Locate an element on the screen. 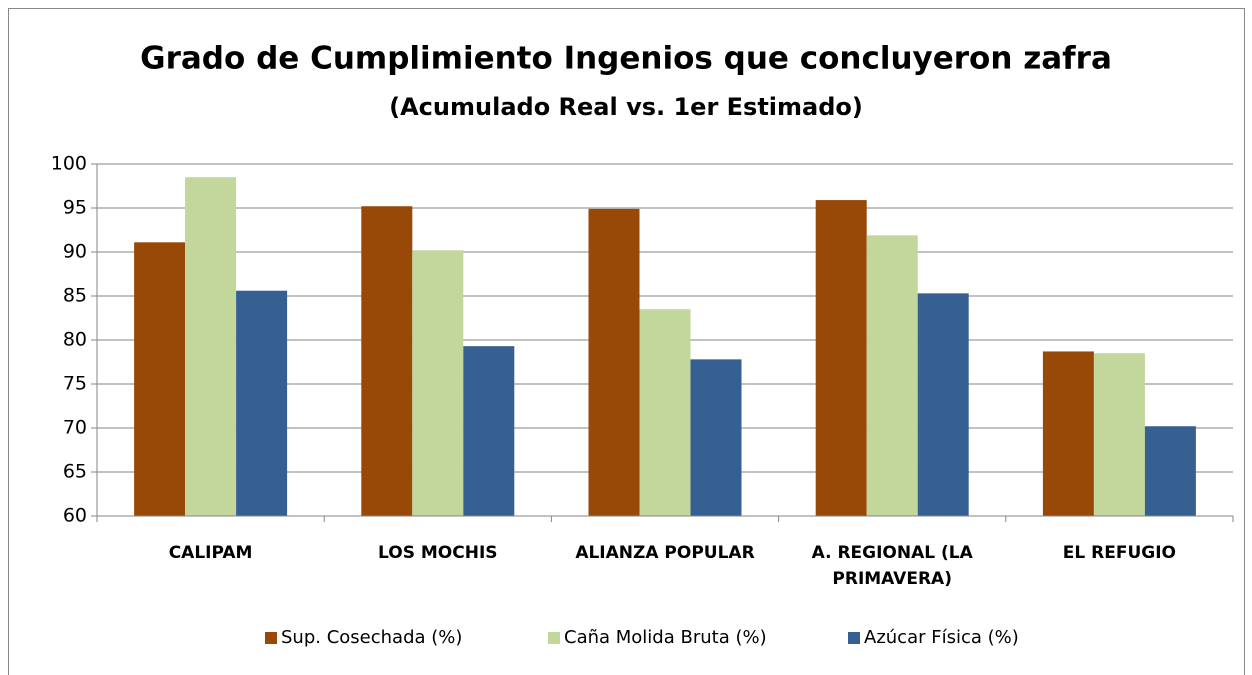 Image resolution: width=1252 pixels, height=675 pixels. x-tick-label: ALIANZA POPULAR is located at coordinates (665, 553).